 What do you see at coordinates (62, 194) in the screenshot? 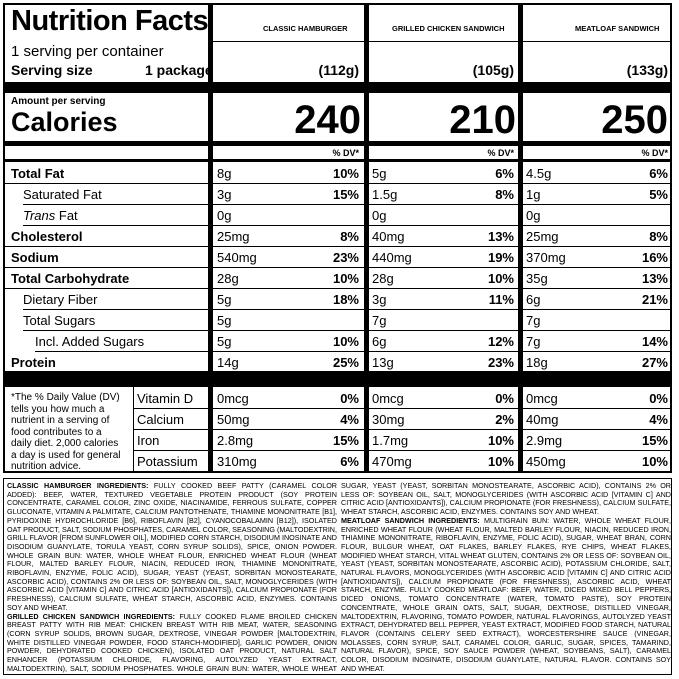
I see `nutrient-name: Saturated Fat` at bounding box center [62, 194].